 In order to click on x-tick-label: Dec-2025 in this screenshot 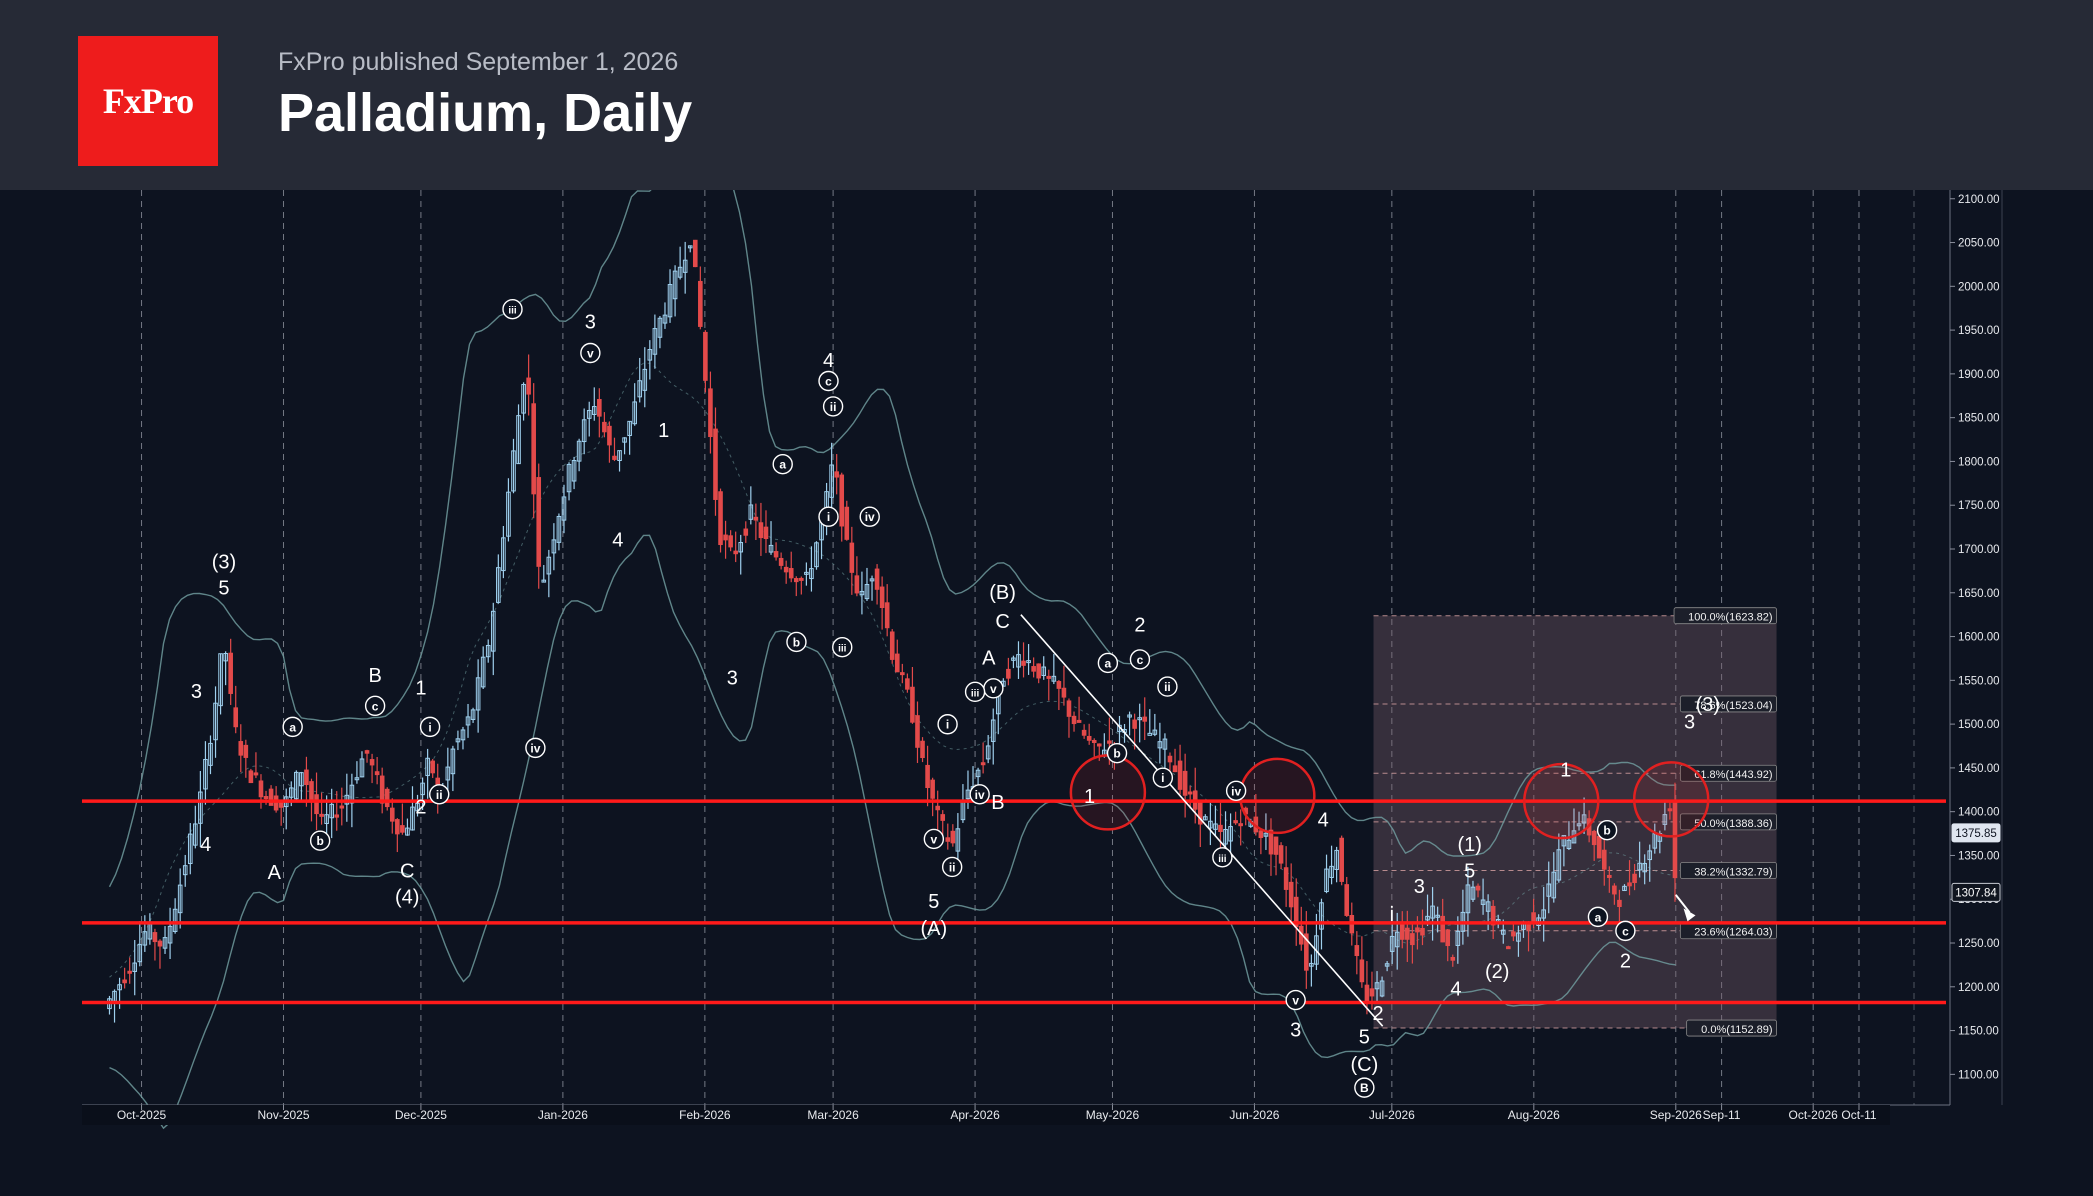, I will do `click(421, 1115)`.